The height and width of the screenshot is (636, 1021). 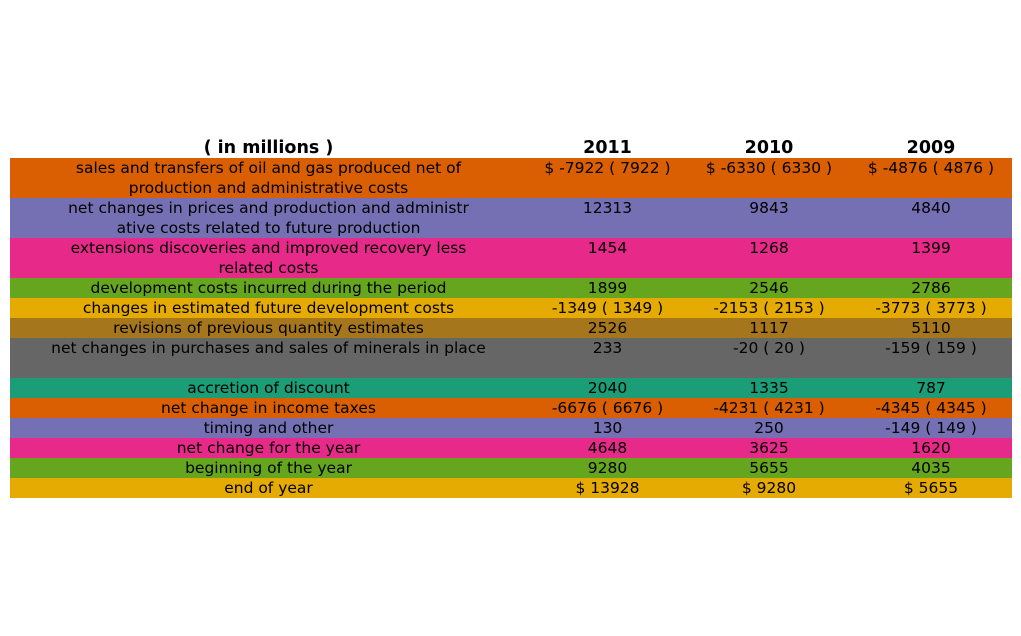 I want to click on cell-2011: 1454, so click(x=607, y=248).